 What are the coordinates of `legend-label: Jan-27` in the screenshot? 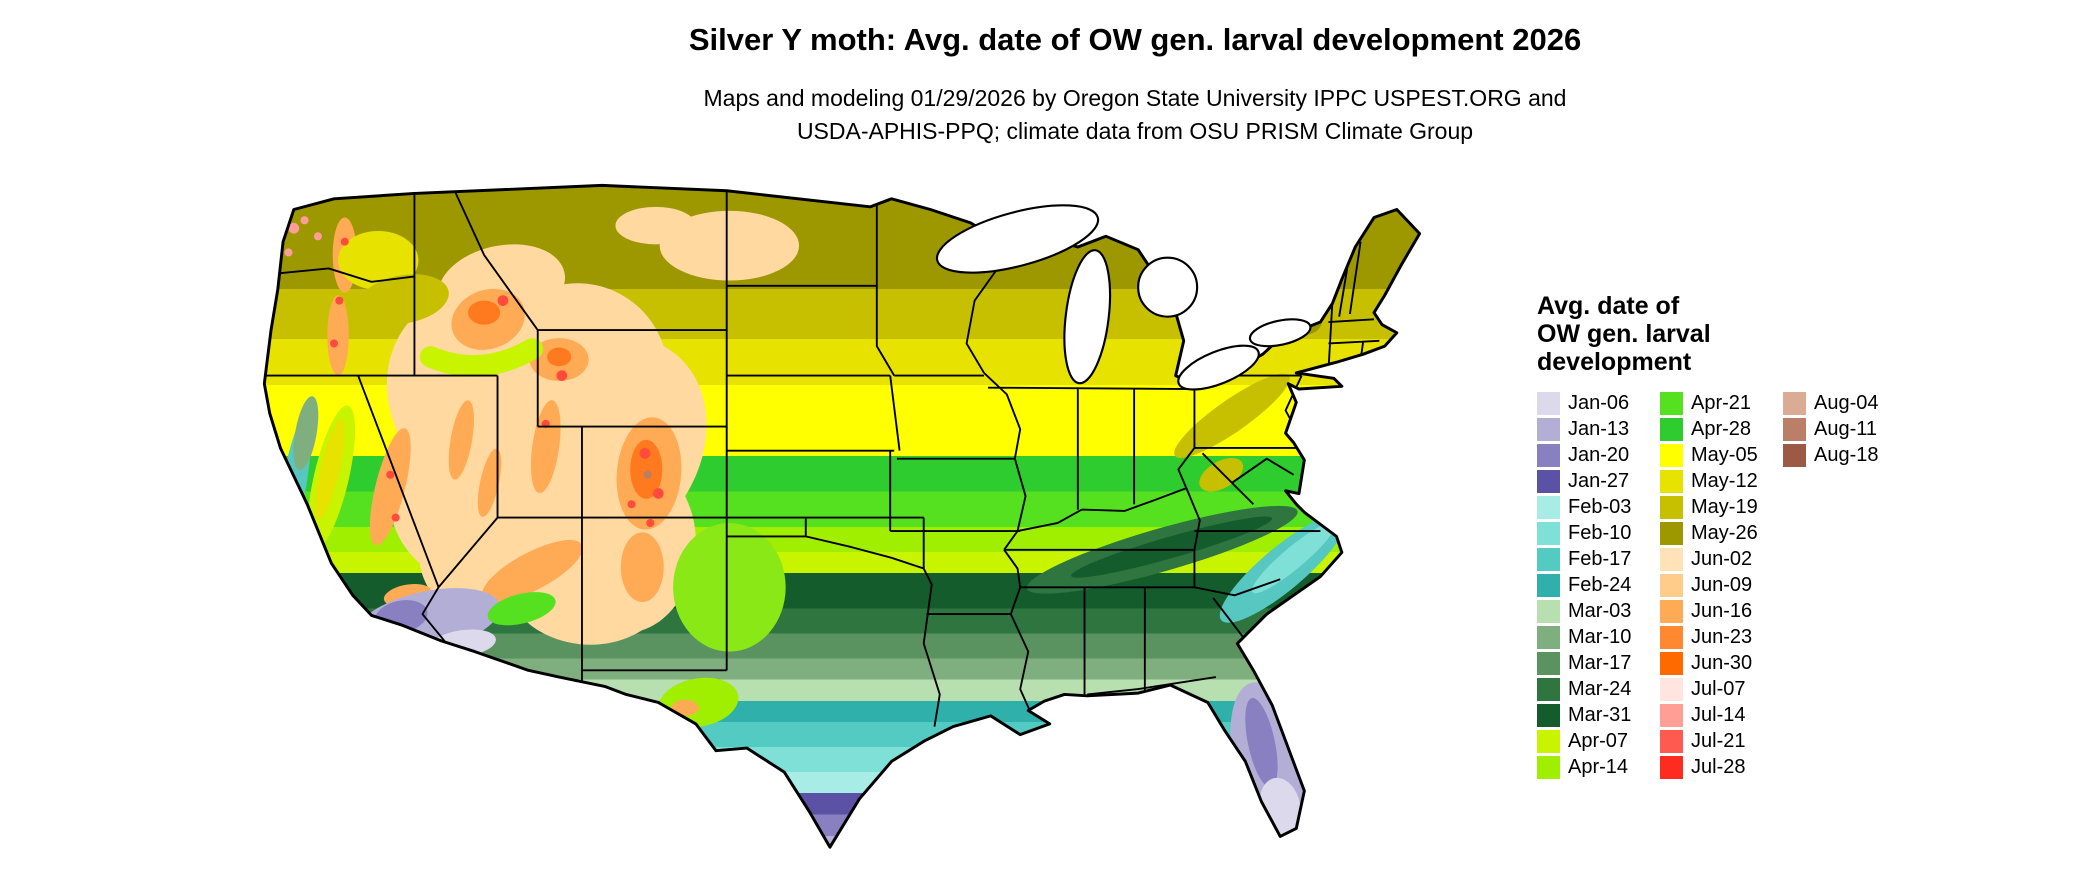 It's located at (1599, 480).